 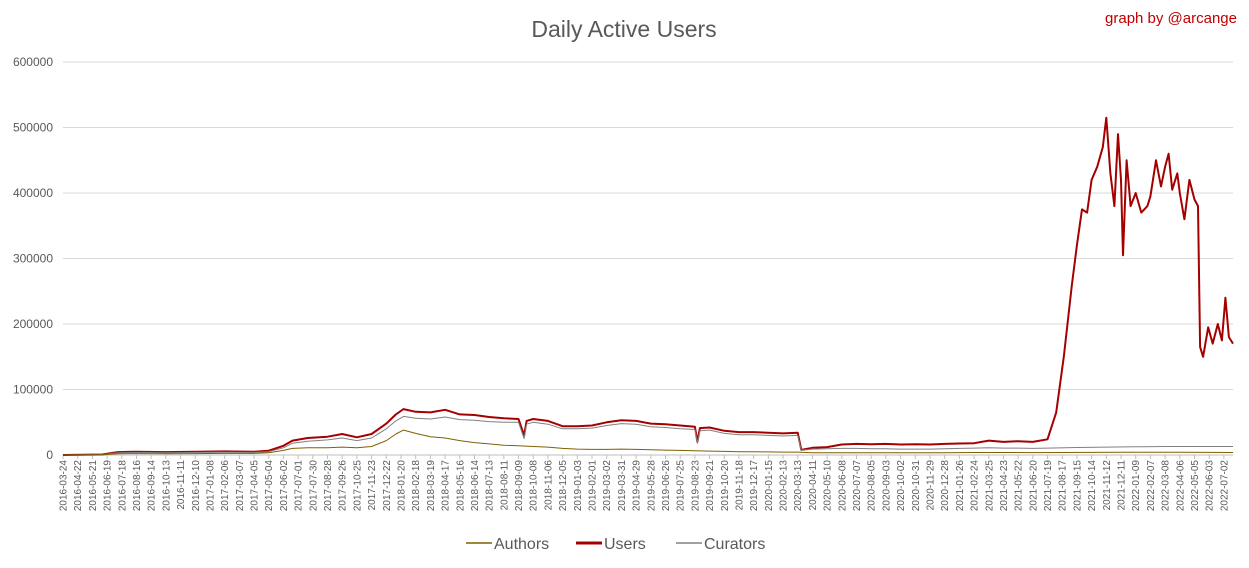 What do you see at coordinates (1151, 486) in the screenshot?
I see `x-tick-label: 2022-02-07` at bounding box center [1151, 486].